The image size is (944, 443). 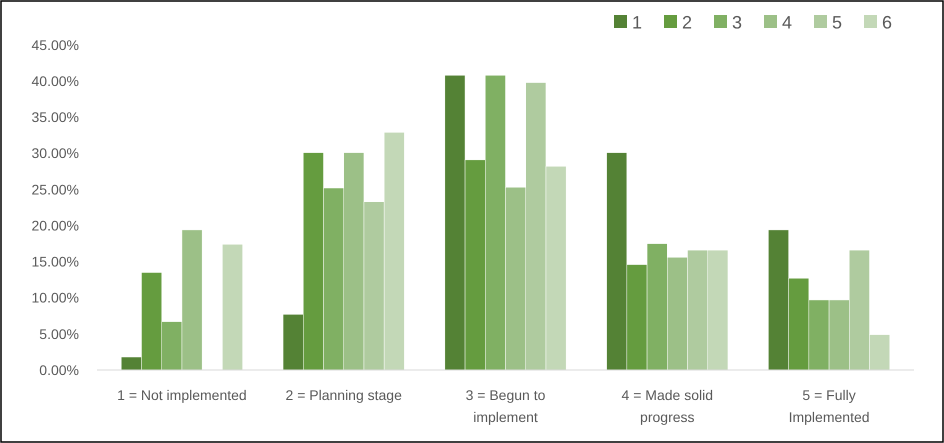 I want to click on y-tick-label: 10.00%, so click(x=55, y=298).